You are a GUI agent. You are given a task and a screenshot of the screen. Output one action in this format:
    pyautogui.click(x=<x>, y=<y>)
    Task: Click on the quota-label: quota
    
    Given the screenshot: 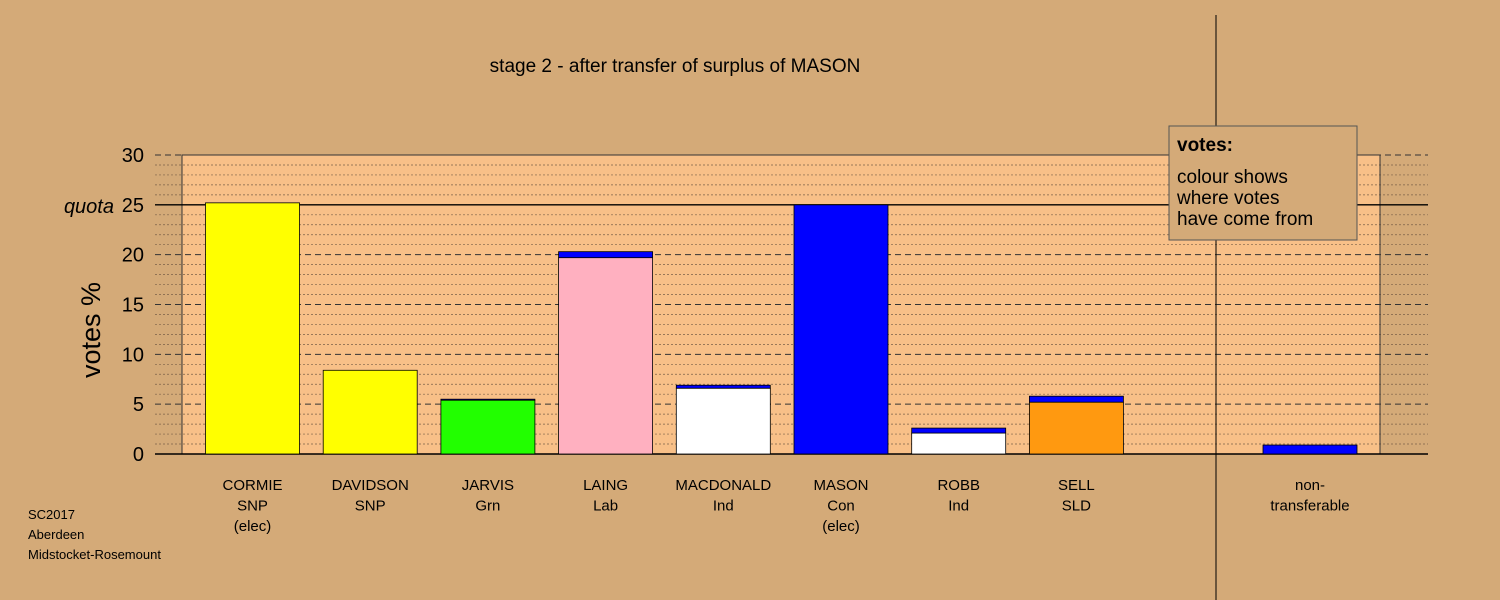 What is the action you would take?
    pyautogui.click(x=89, y=207)
    